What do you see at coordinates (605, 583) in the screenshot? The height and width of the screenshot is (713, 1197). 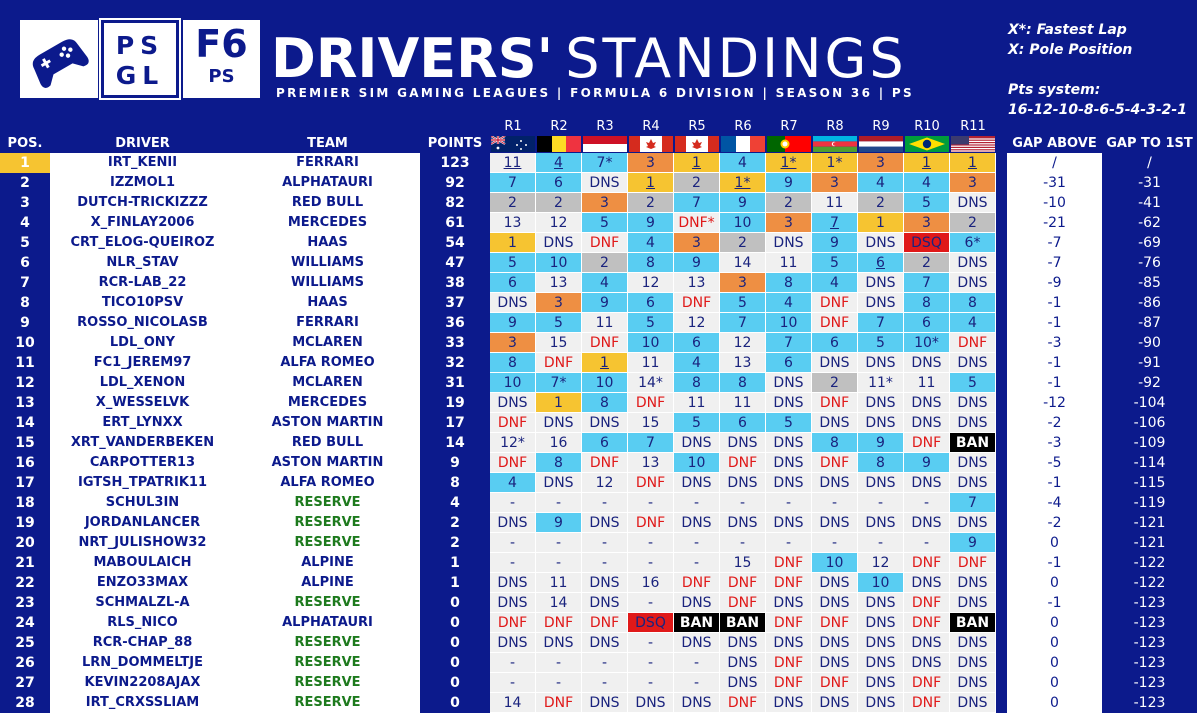 I see `race-result-r3: DNS` at bounding box center [605, 583].